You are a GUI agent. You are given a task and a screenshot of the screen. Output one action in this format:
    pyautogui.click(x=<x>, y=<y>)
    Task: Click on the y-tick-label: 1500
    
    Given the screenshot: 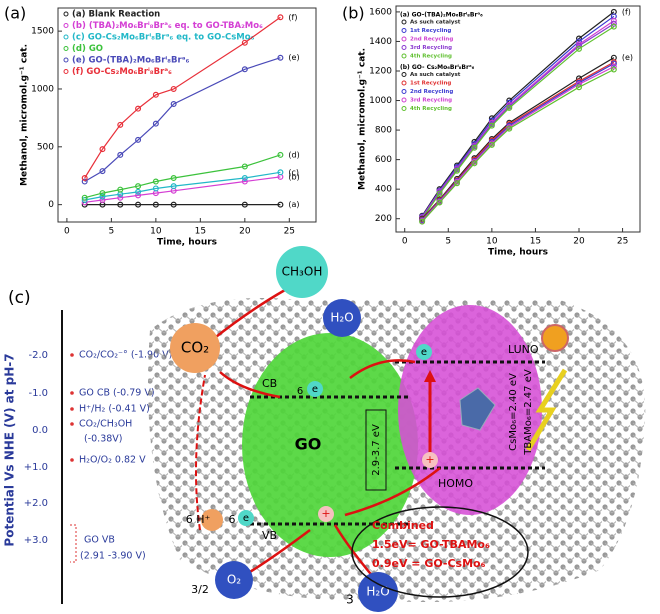 What is the action you would take?
    pyautogui.click(x=42, y=32)
    